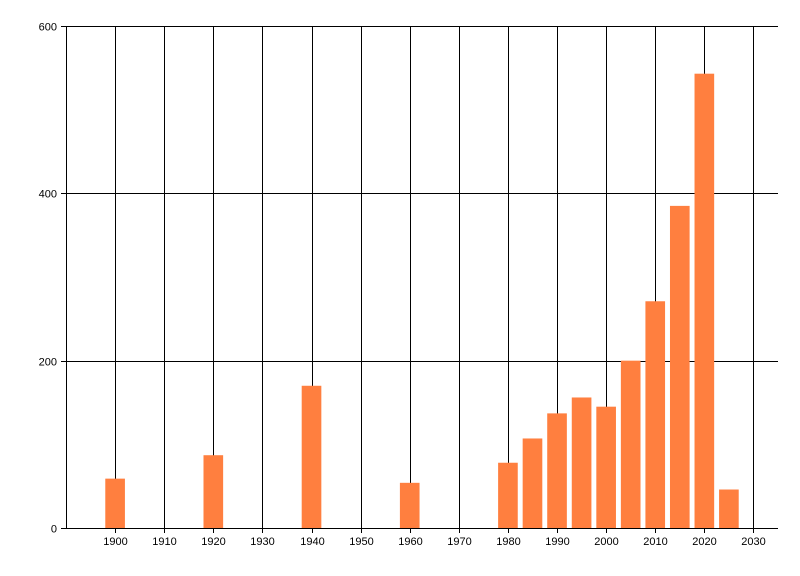  I want to click on y-tick-label: 600, so click(48, 28).